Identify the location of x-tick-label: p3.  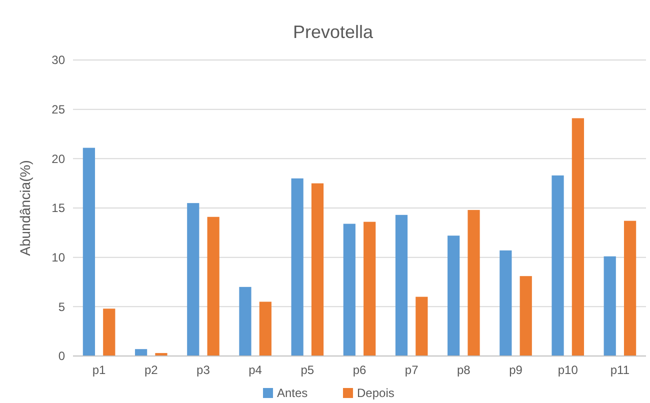
(203, 370).